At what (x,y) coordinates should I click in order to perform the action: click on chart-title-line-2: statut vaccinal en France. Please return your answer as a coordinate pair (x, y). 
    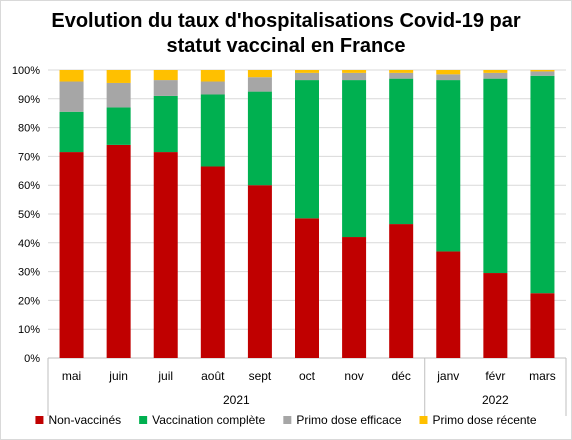
    Looking at the image, I should click on (286, 46).